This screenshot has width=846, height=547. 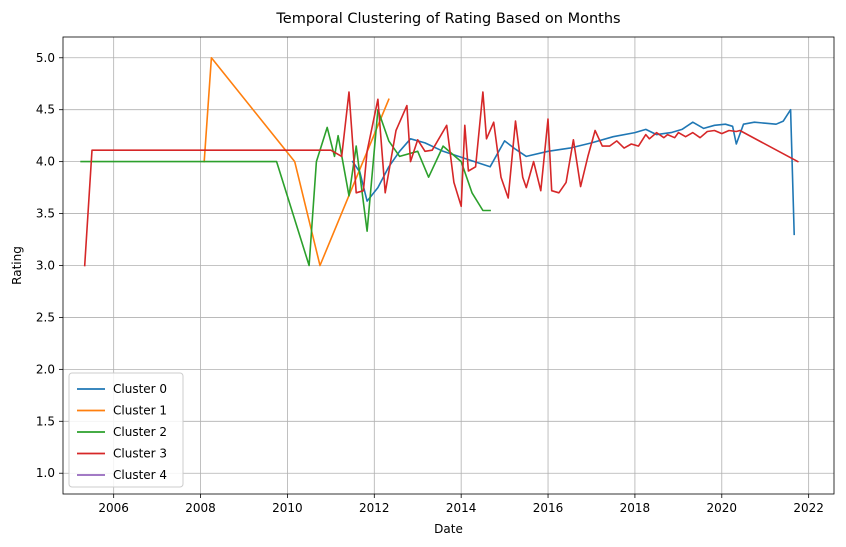 What do you see at coordinates (140, 389) in the screenshot?
I see `legend-label: Cluster 0` at bounding box center [140, 389].